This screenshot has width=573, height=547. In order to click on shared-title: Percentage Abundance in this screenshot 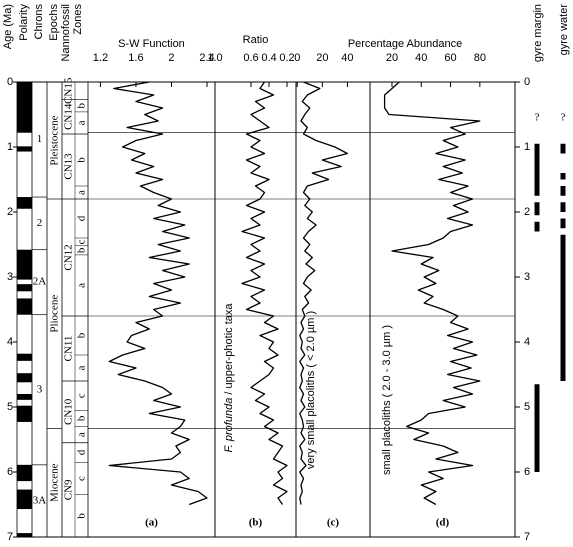, I will do `click(405, 44)`.